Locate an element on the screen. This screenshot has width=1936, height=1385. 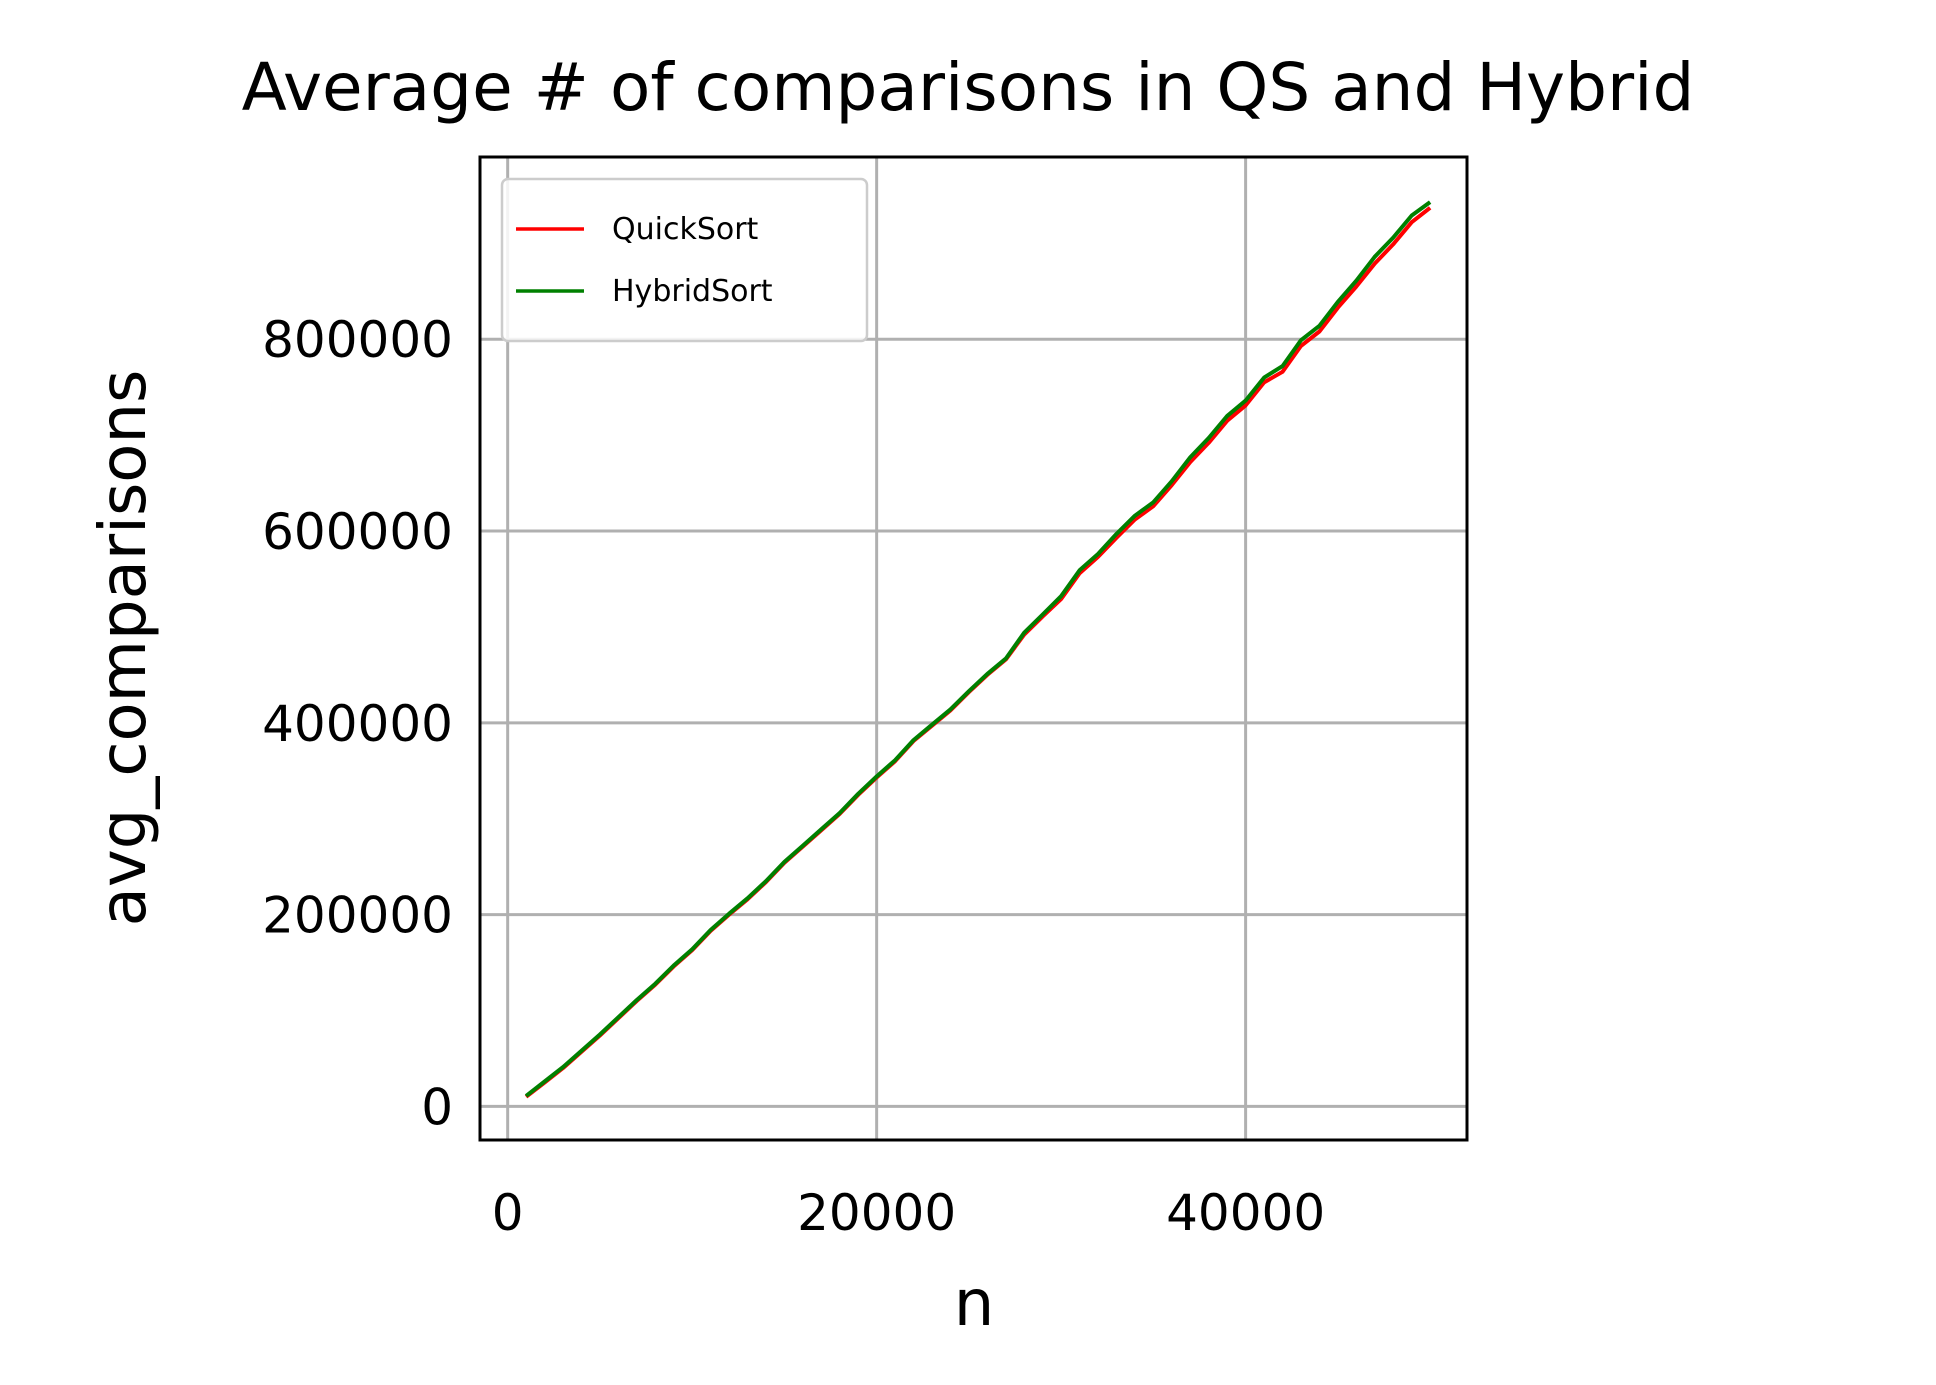
x-tick-label: 0 is located at coordinates (508, 1213).